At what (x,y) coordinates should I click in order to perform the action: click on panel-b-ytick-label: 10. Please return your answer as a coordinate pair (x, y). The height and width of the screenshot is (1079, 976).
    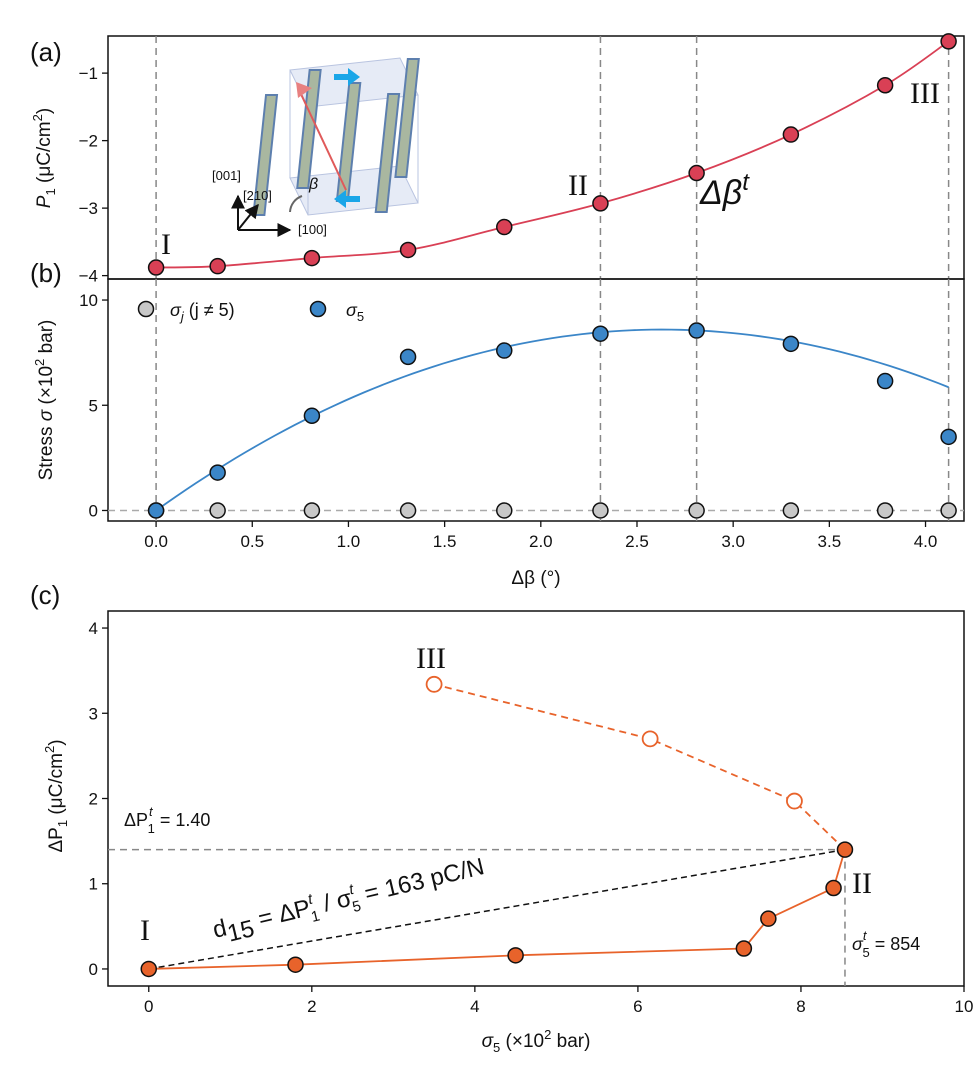
    Looking at the image, I should click on (88, 300).